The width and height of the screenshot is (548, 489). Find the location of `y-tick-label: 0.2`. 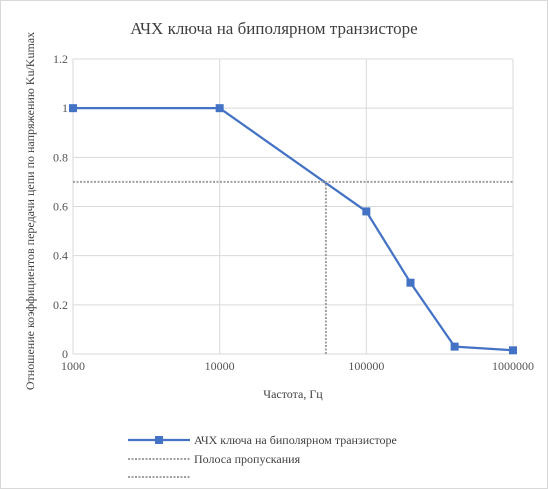

y-tick-label: 0.2 is located at coordinates (60, 305).